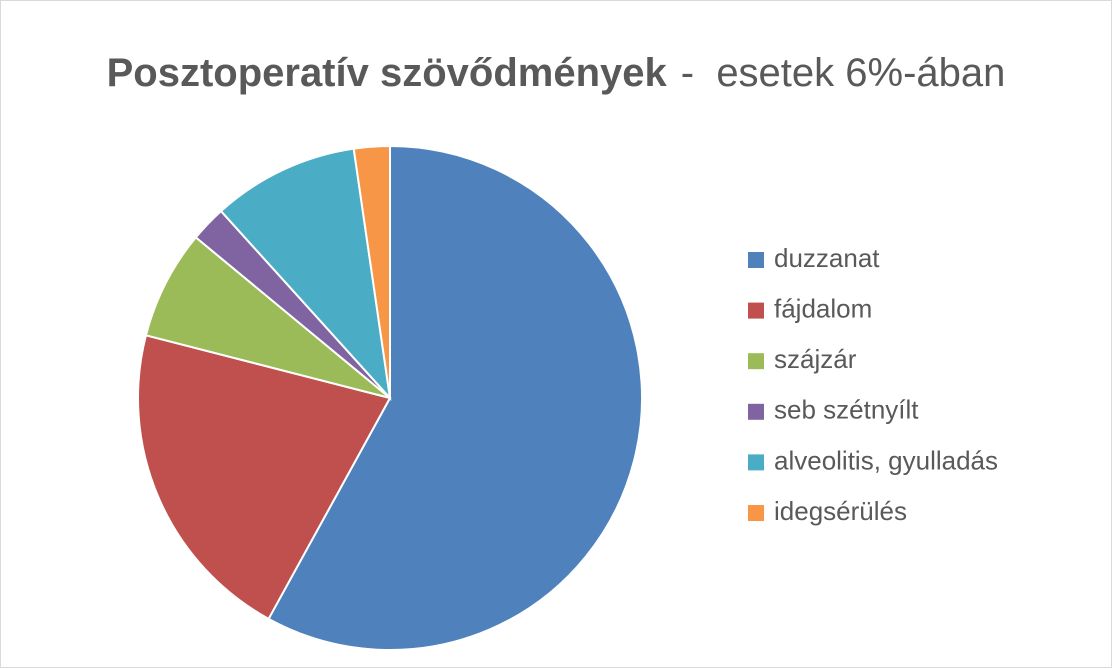 Image resolution: width=1112 pixels, height=668 pixels. I want to click on chart-subtitle: - esetek 6%-ában, so click(843, 73).